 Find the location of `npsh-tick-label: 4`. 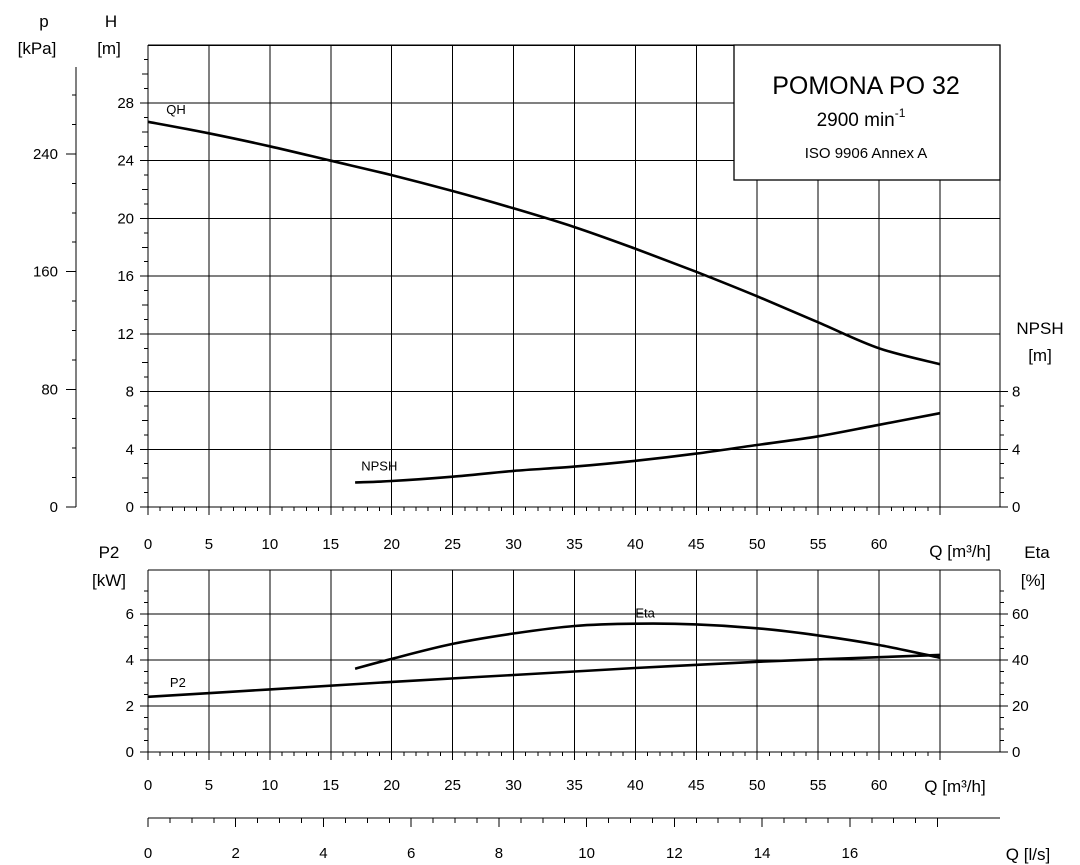

npsh-tick-label: 4 is located at coordinates (1016, 449).